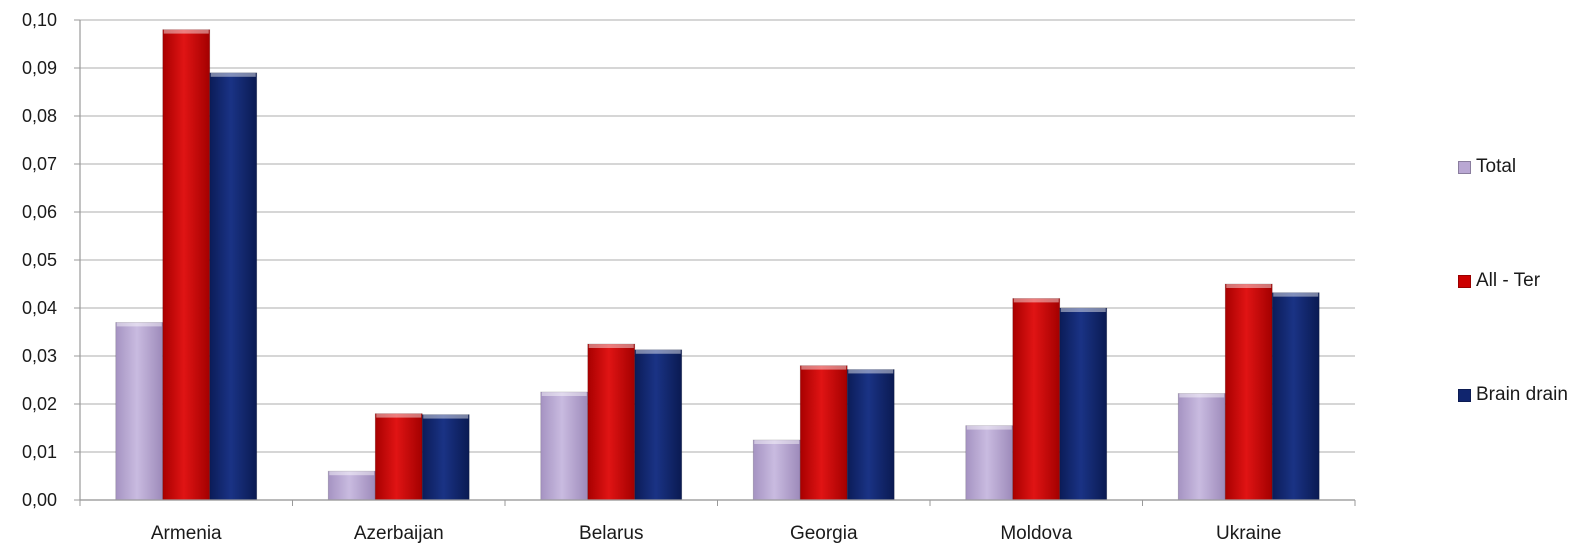  What do you see at coordinates (39, 308) in the screenshot?
I see `y-tick-label: 0,04` at bounding box center [39, 308].